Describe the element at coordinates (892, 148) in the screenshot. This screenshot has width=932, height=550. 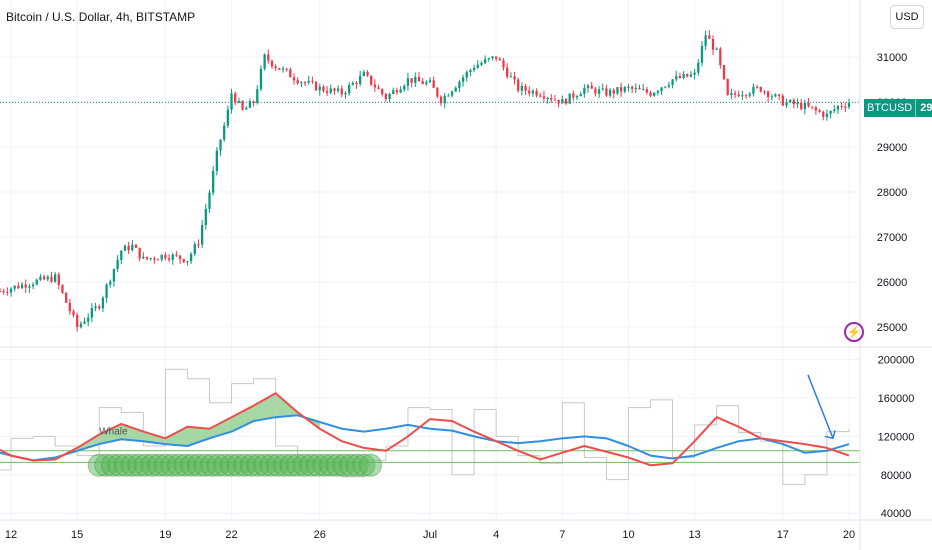
I see `price-tick-label: 29000` at that location.